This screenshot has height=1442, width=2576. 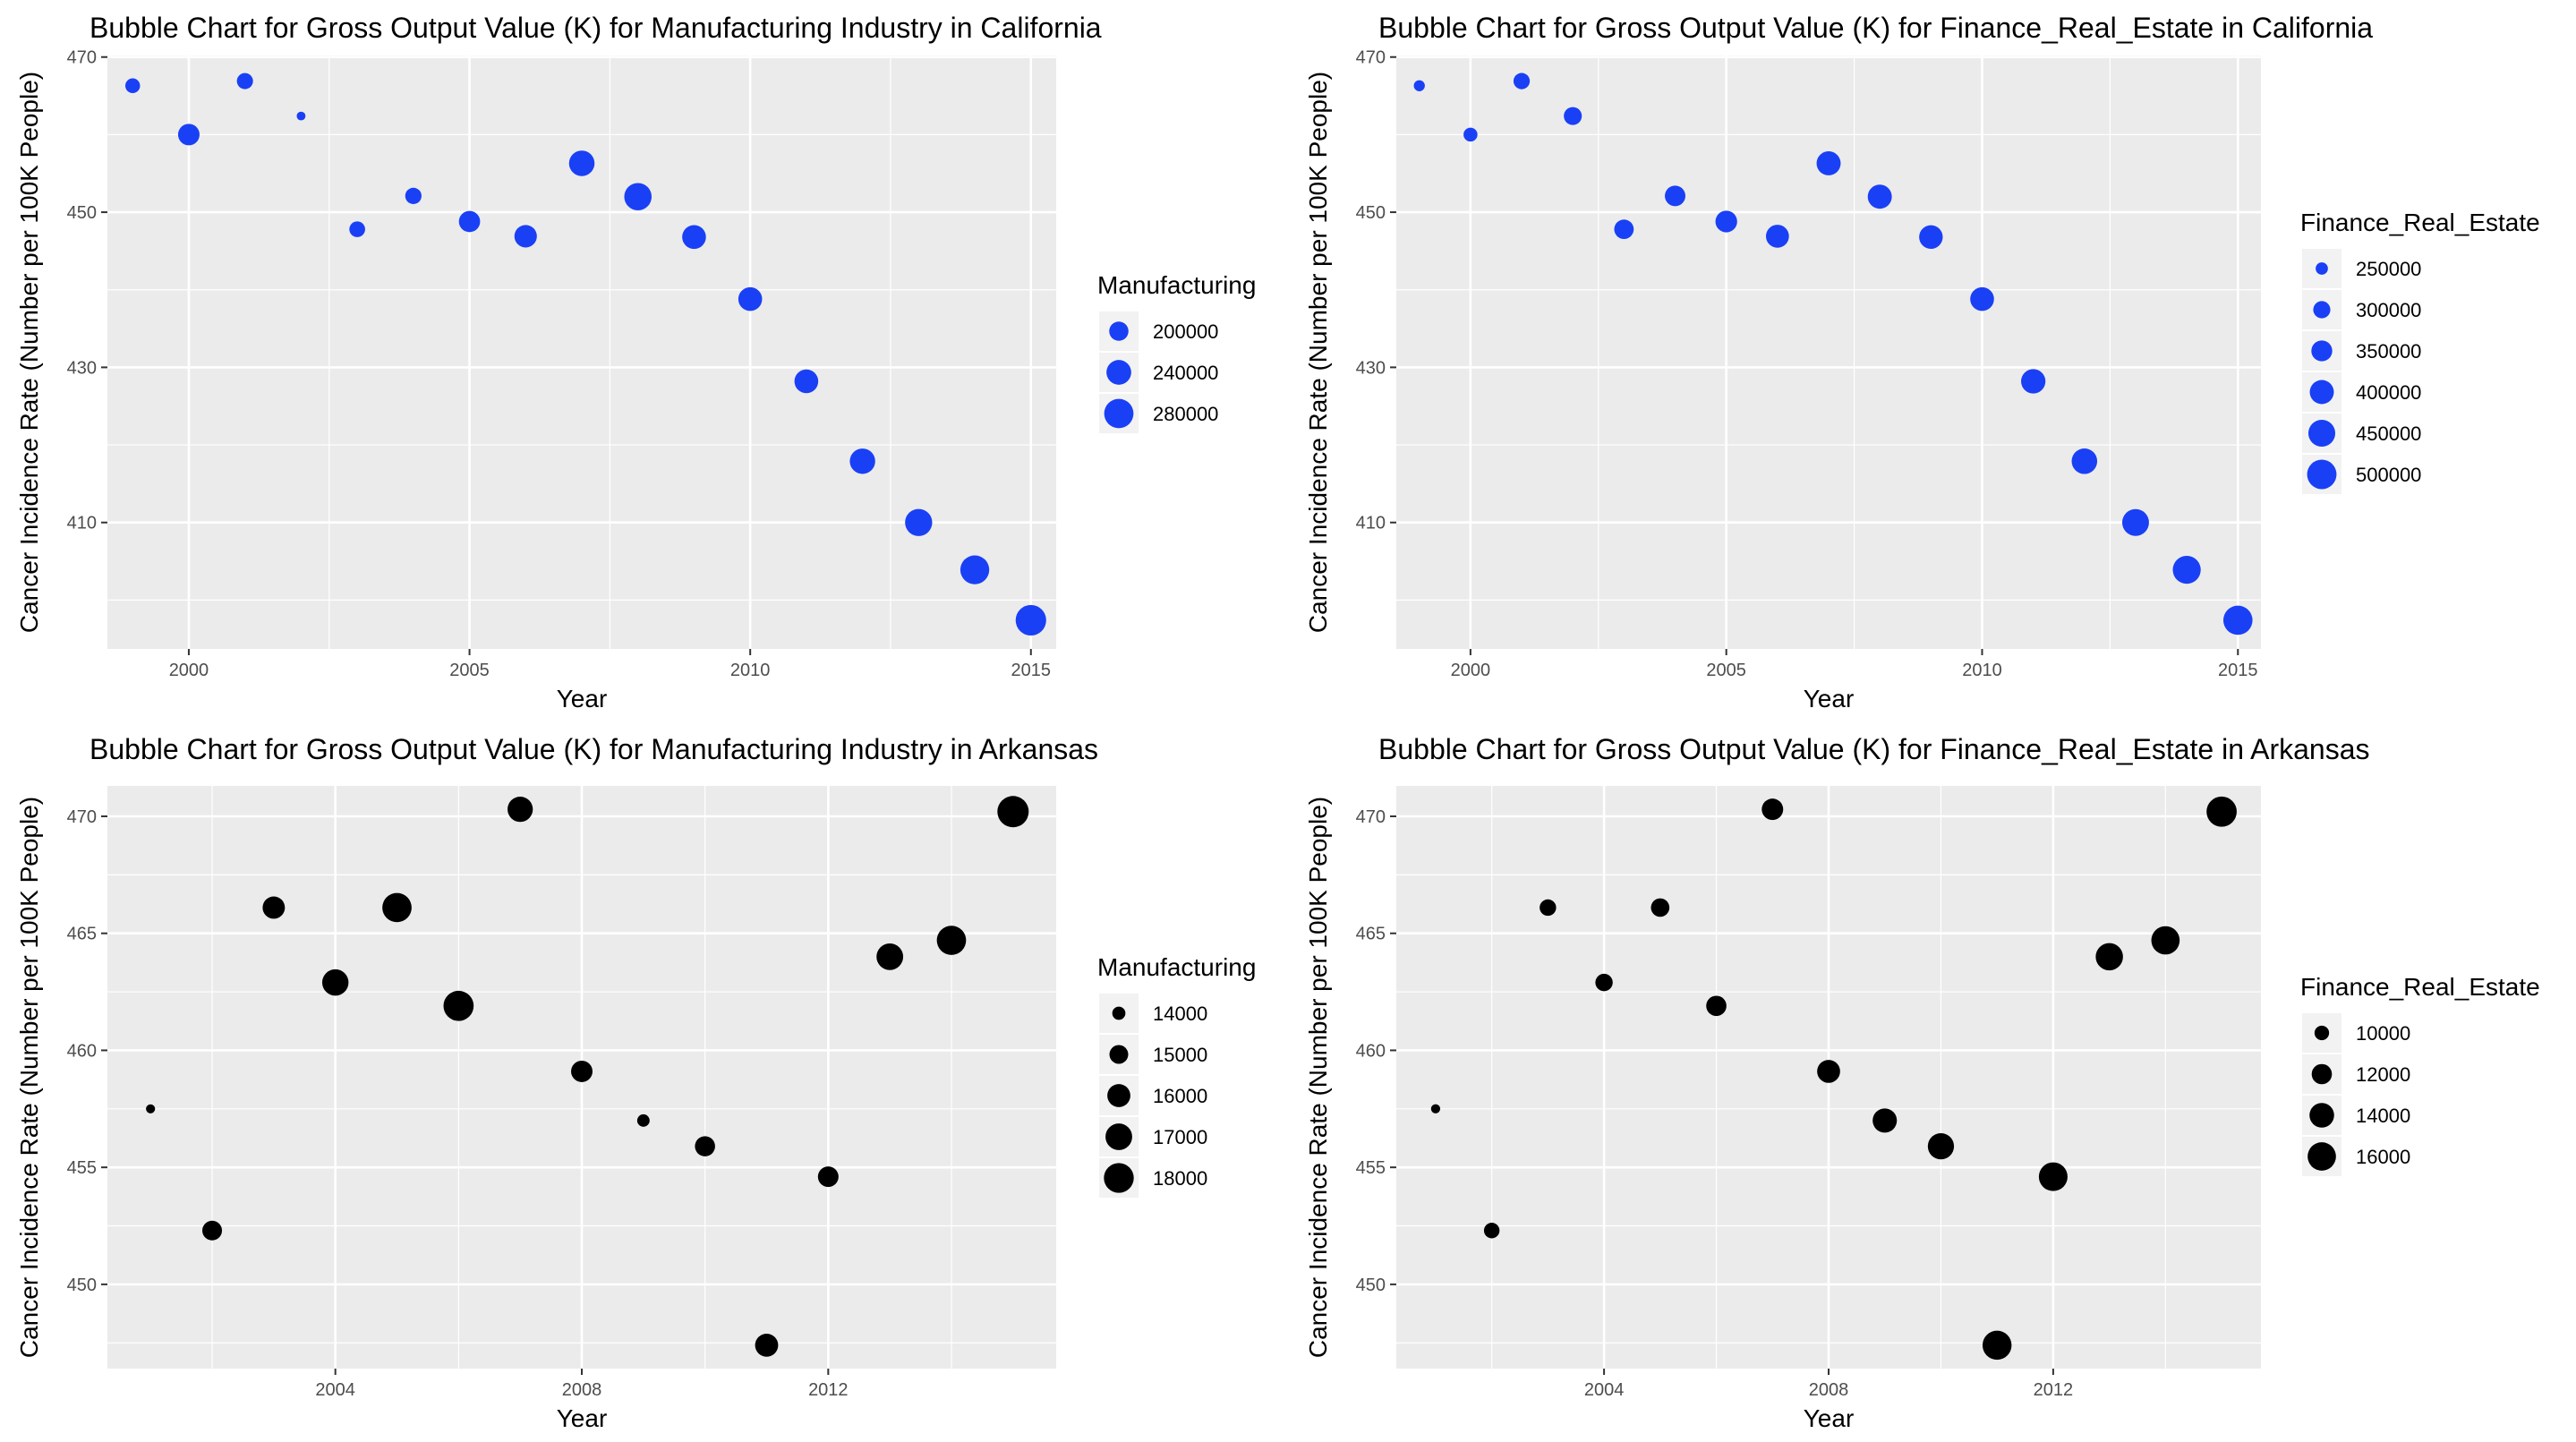 What do you see at coordinates (2383, 1157) in the screenshot?
I see `legend-label: 16000` at bounding box center [2383, 1157].